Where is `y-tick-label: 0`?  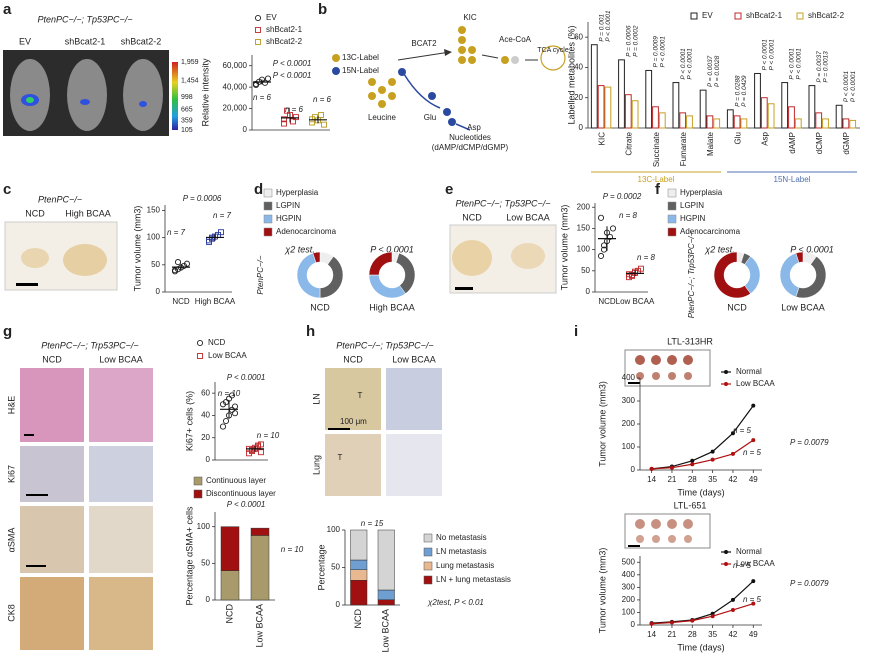
y-tick-label: 0 is located at coordinates (208, 459).